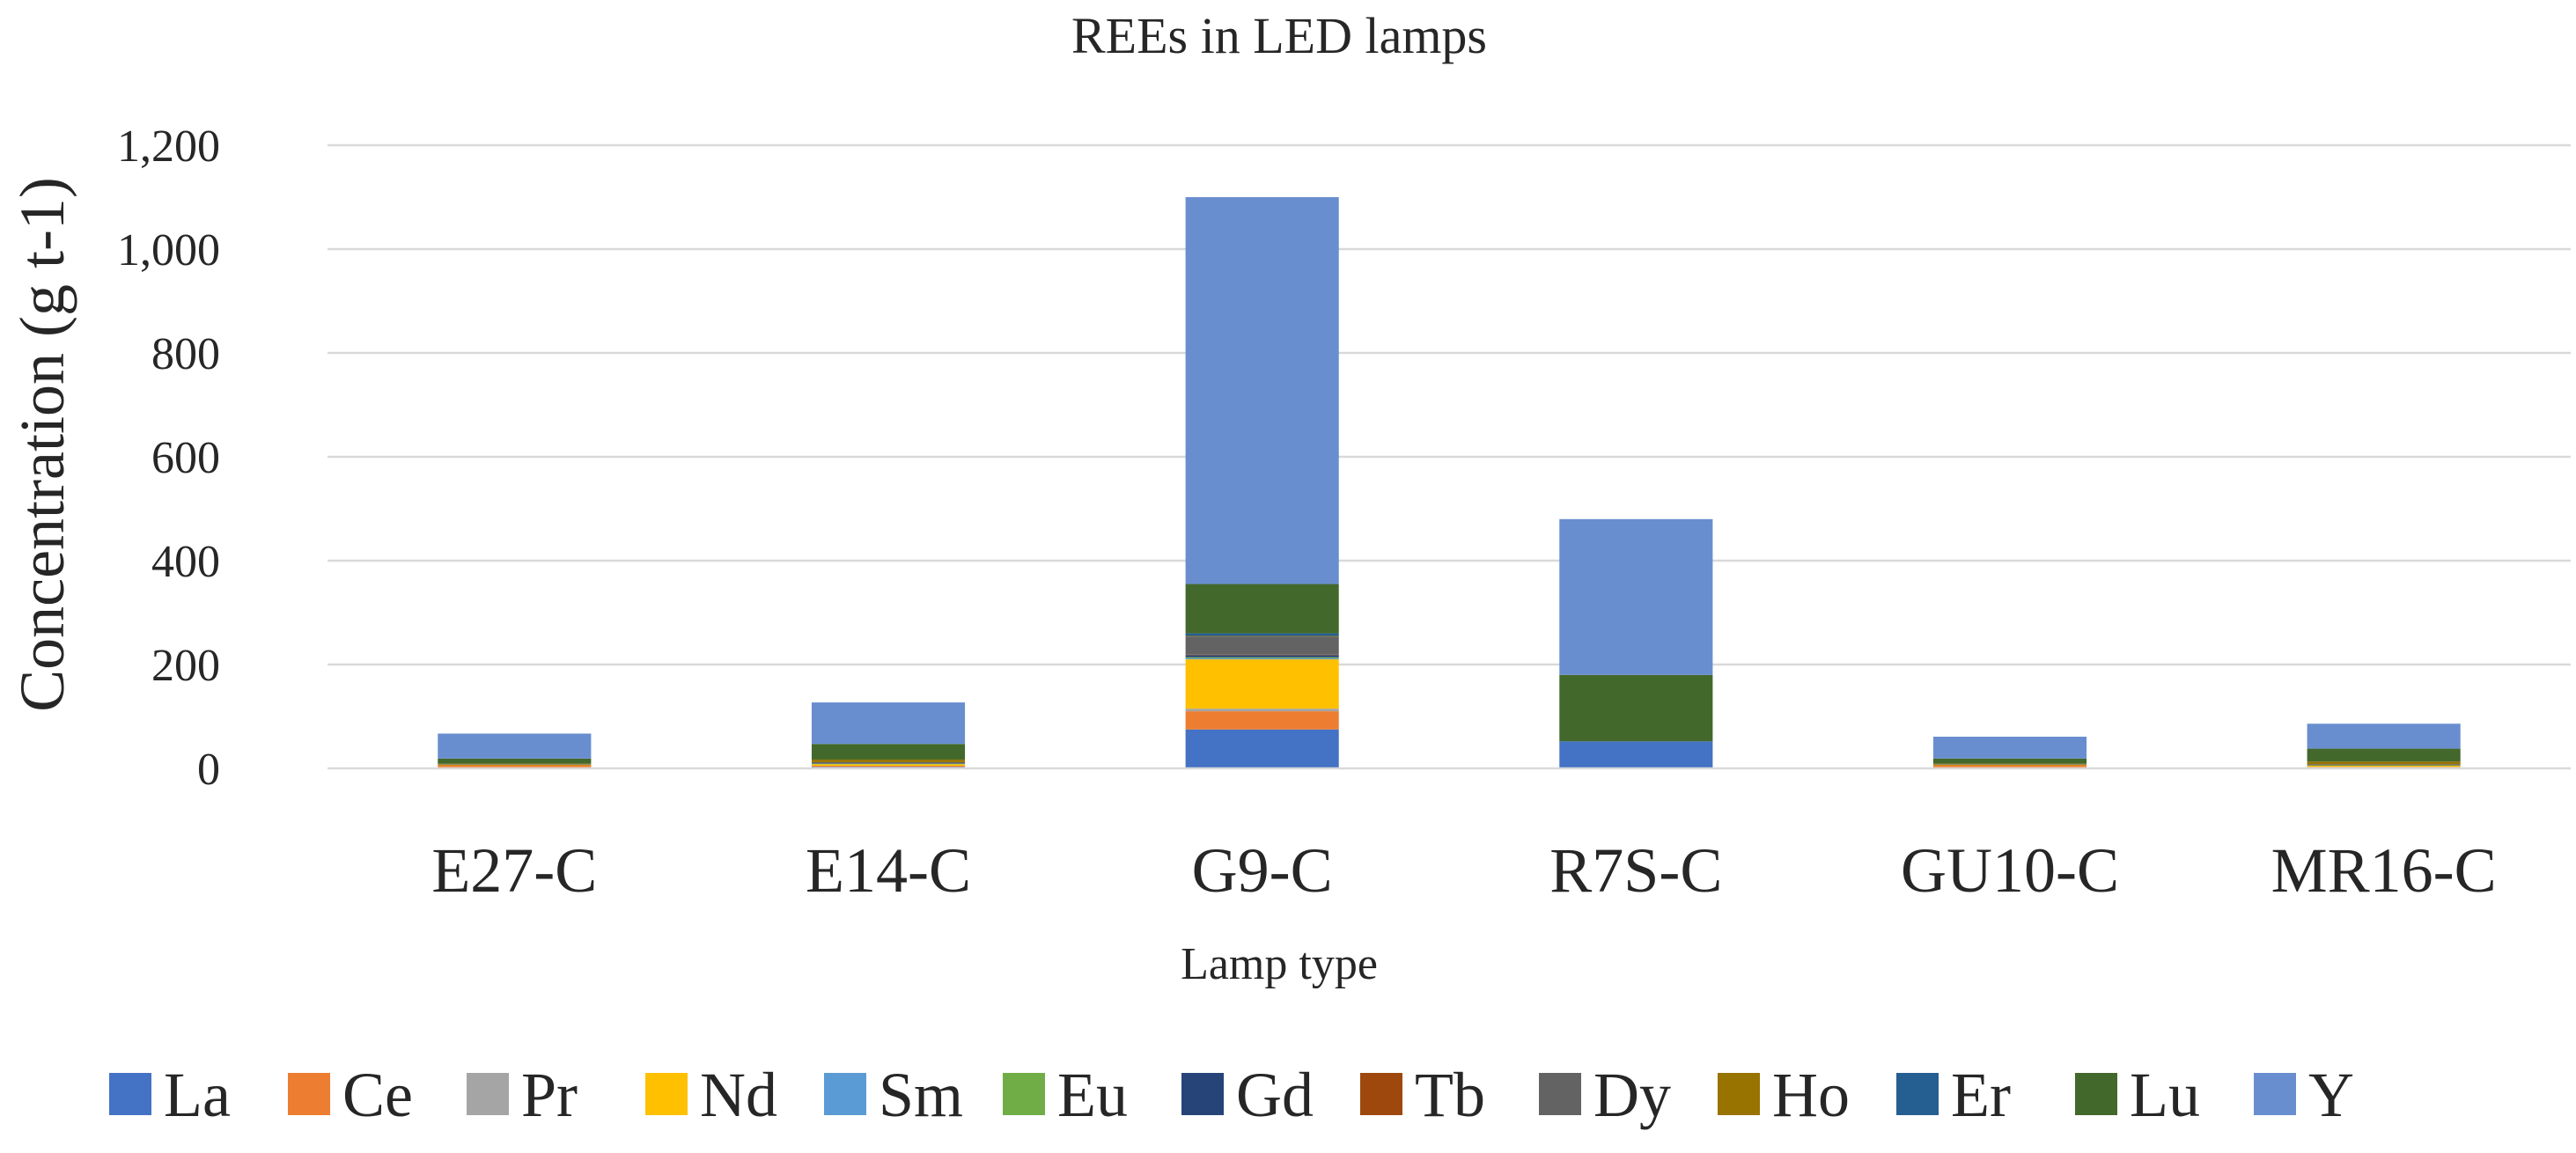 Image resolution: width=2576 pixels, height=1153 pixels. I want to click on bar-stack-GU10-C, so click(2010, 752).